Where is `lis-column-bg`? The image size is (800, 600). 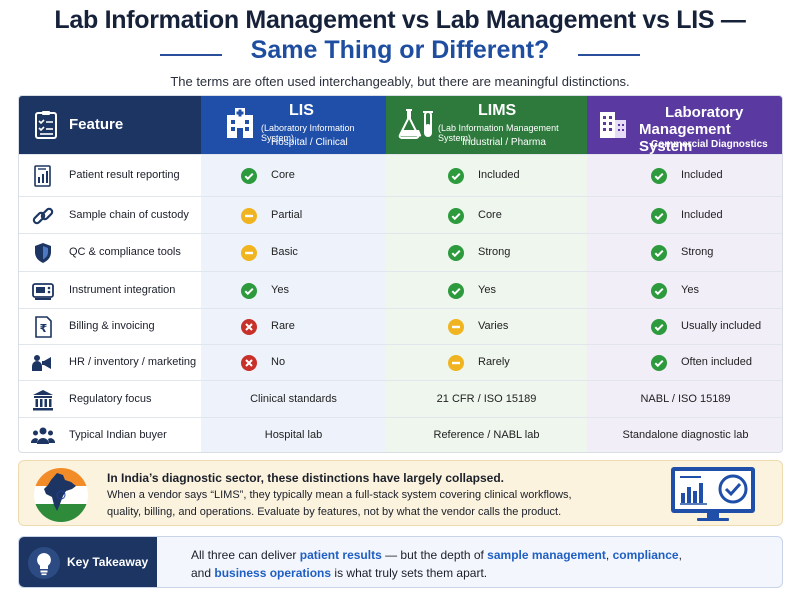 lis-column-bg is located at coordinates (293, 303).